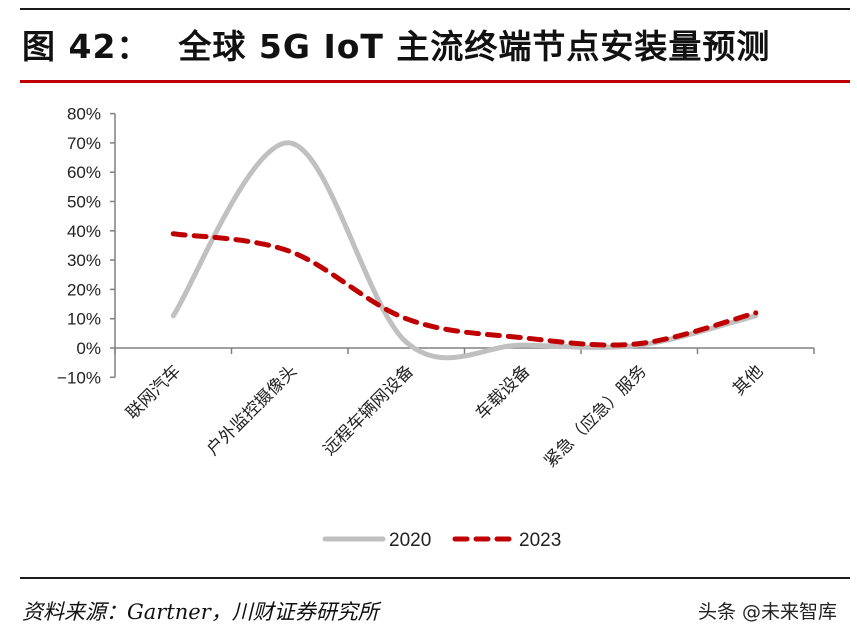 The image size is (857, 639). Describe the element at coordinates (748, 380) in the screenshot. I see `x-category-label: 其他` at that location.